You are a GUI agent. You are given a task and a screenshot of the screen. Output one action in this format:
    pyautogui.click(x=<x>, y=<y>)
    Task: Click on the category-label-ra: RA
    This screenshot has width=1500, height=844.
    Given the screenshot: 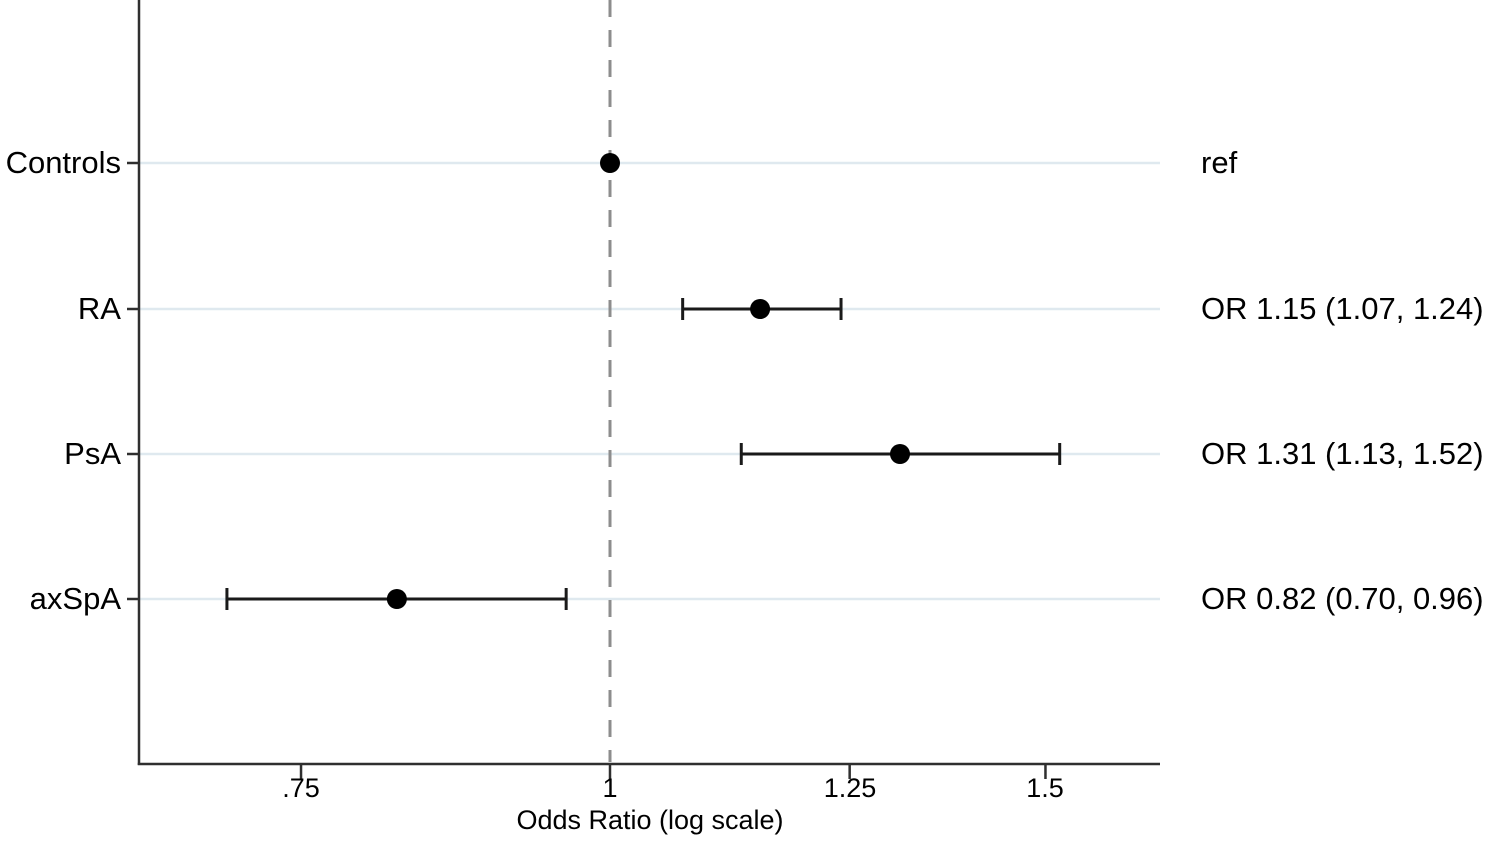 What is the action you would take?
    pyautogui.click(x=99, y=308)
    